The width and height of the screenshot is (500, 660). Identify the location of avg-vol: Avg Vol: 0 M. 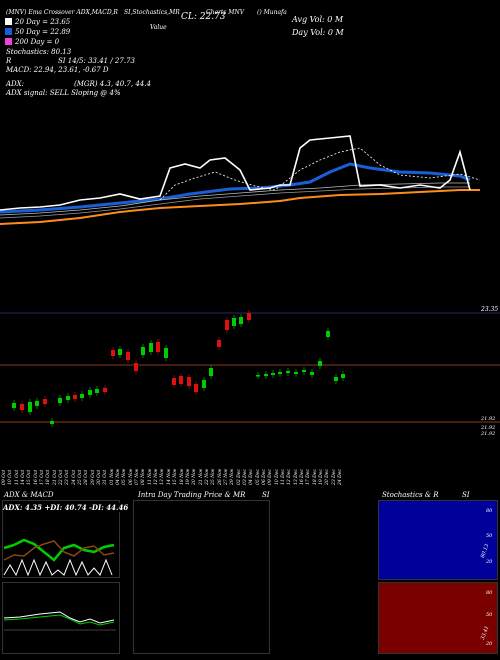
(318, 19).